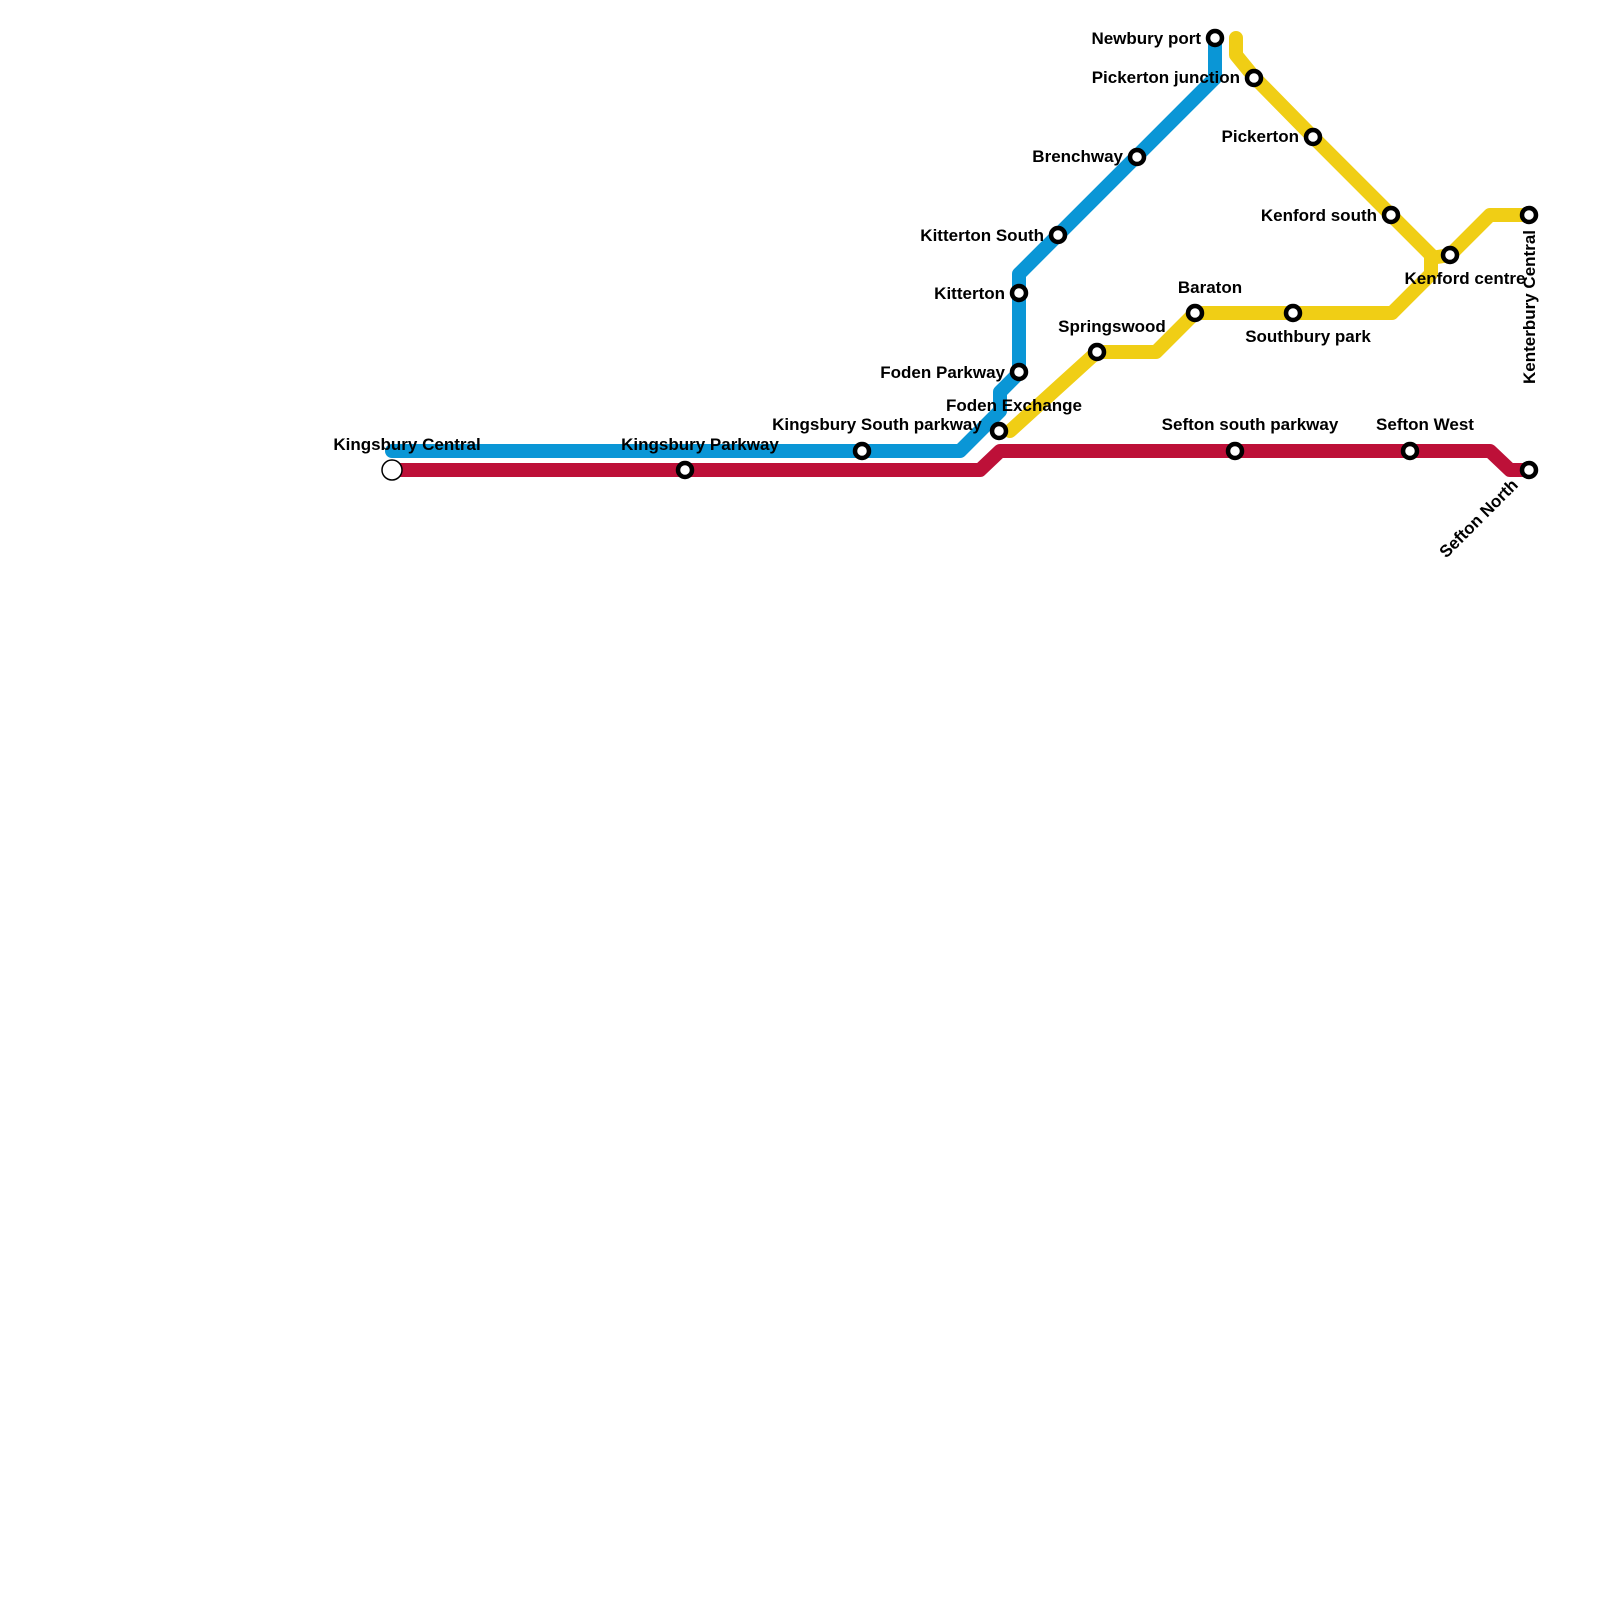 This screenshot has width=1600, height=1600. Describe the element at coordinates (1333, 146) in the screenshot. I see `yellow-line-branch` at that location.